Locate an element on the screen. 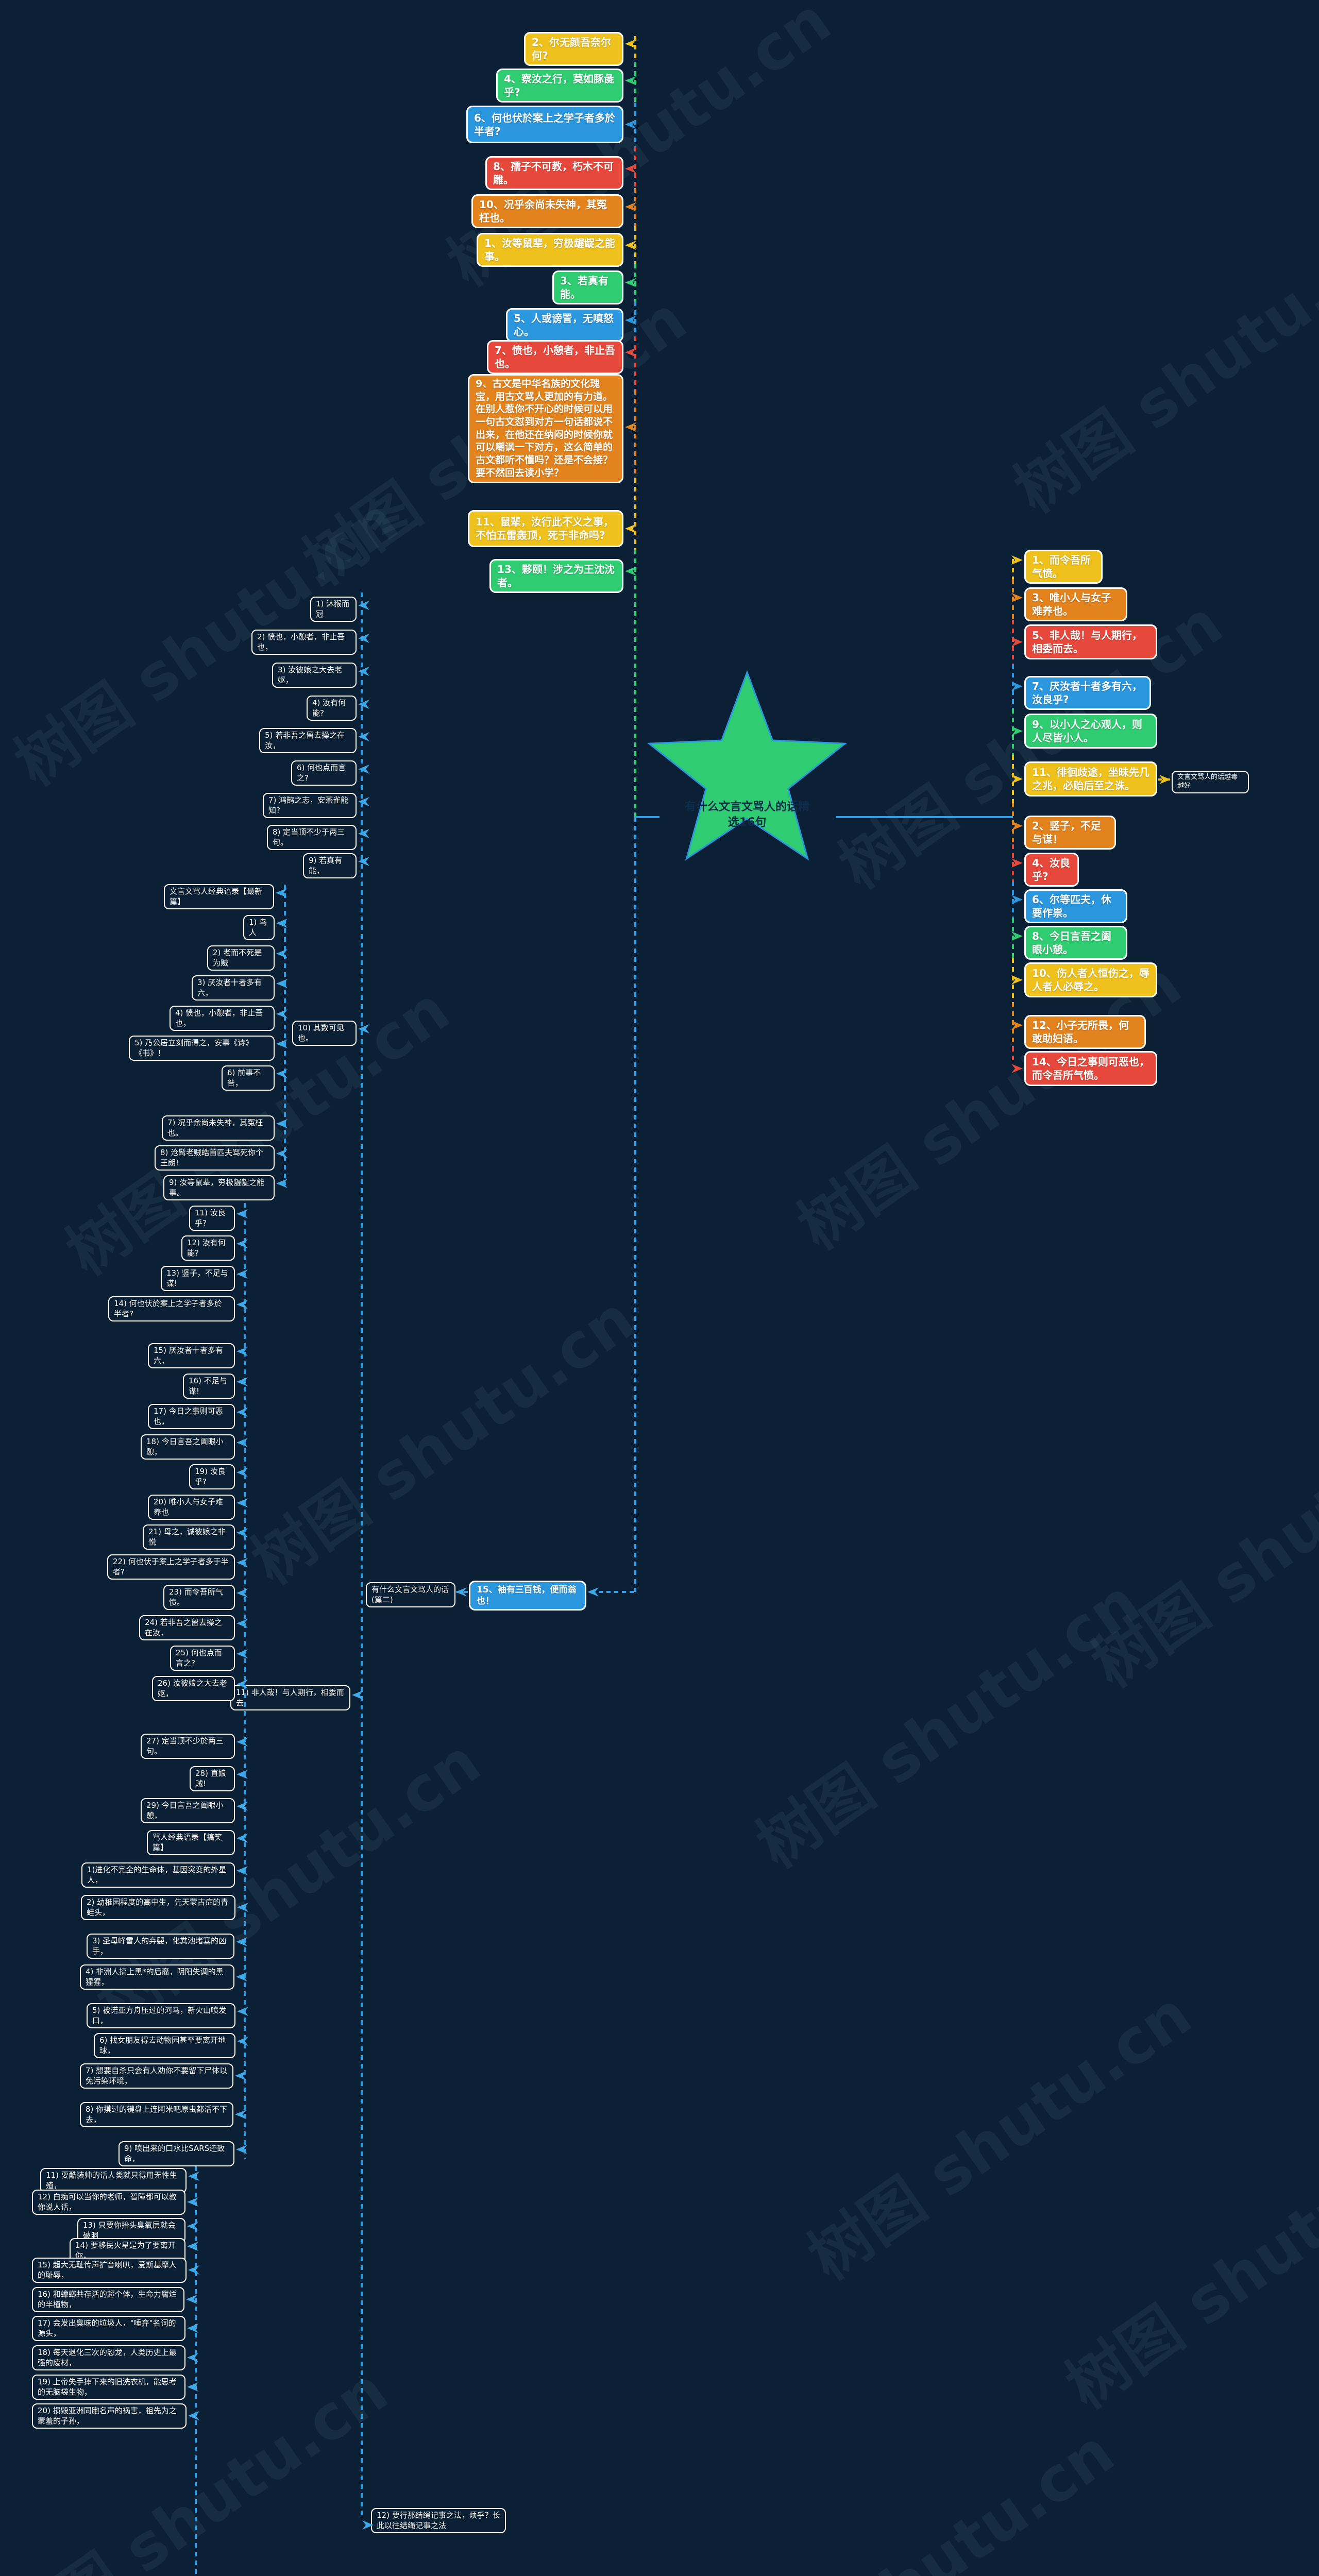 The height and width of the screenshot is (2576, 1319). mindmap-node: 8、今日言吾之阖眼小憩。 is located at coordinates (1075, 943).